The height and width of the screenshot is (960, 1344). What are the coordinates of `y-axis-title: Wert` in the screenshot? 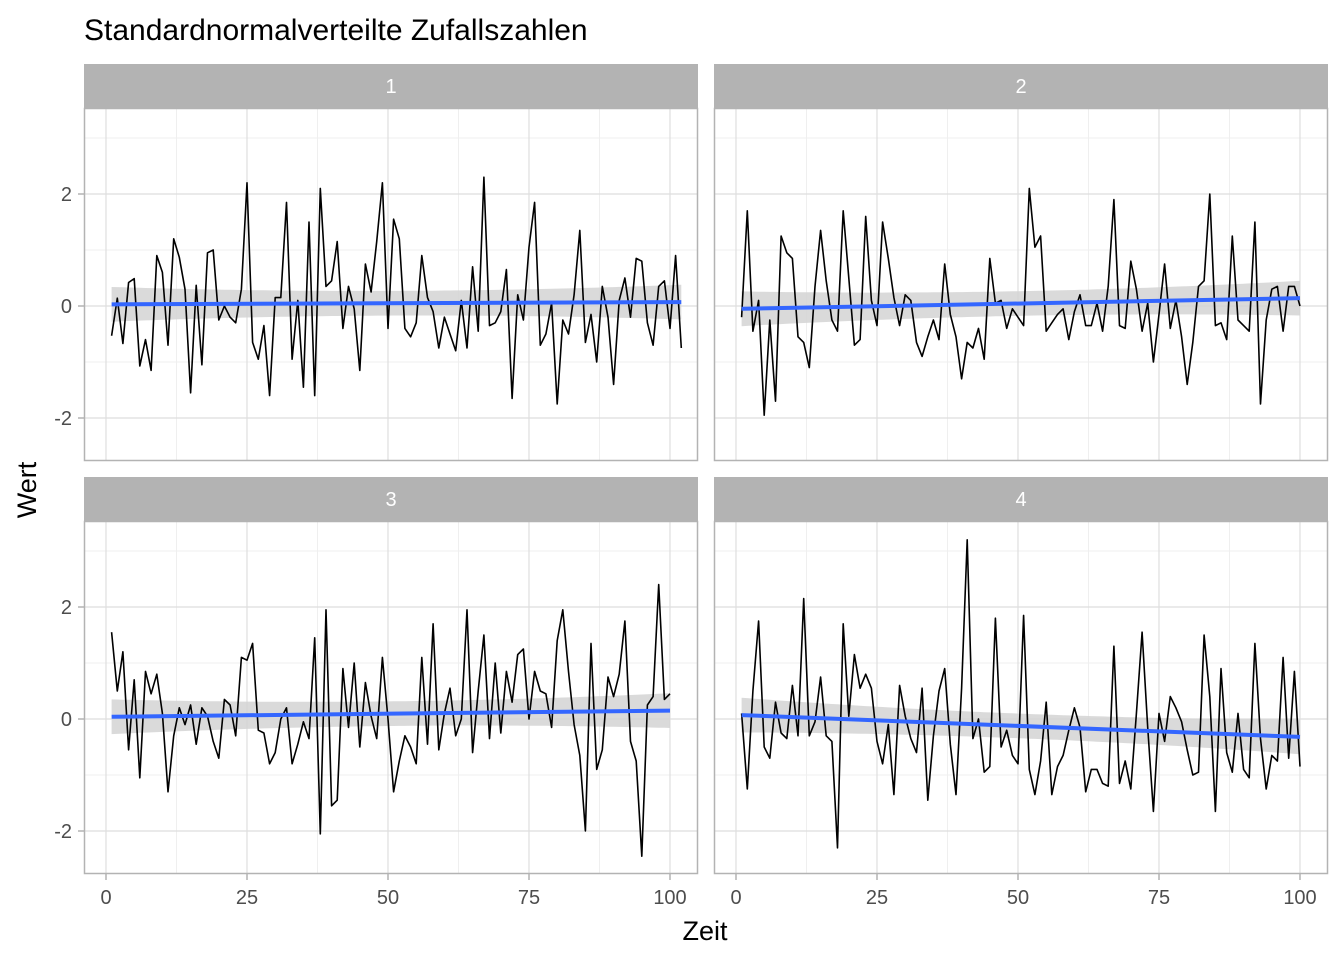 It's located at (27, 489).